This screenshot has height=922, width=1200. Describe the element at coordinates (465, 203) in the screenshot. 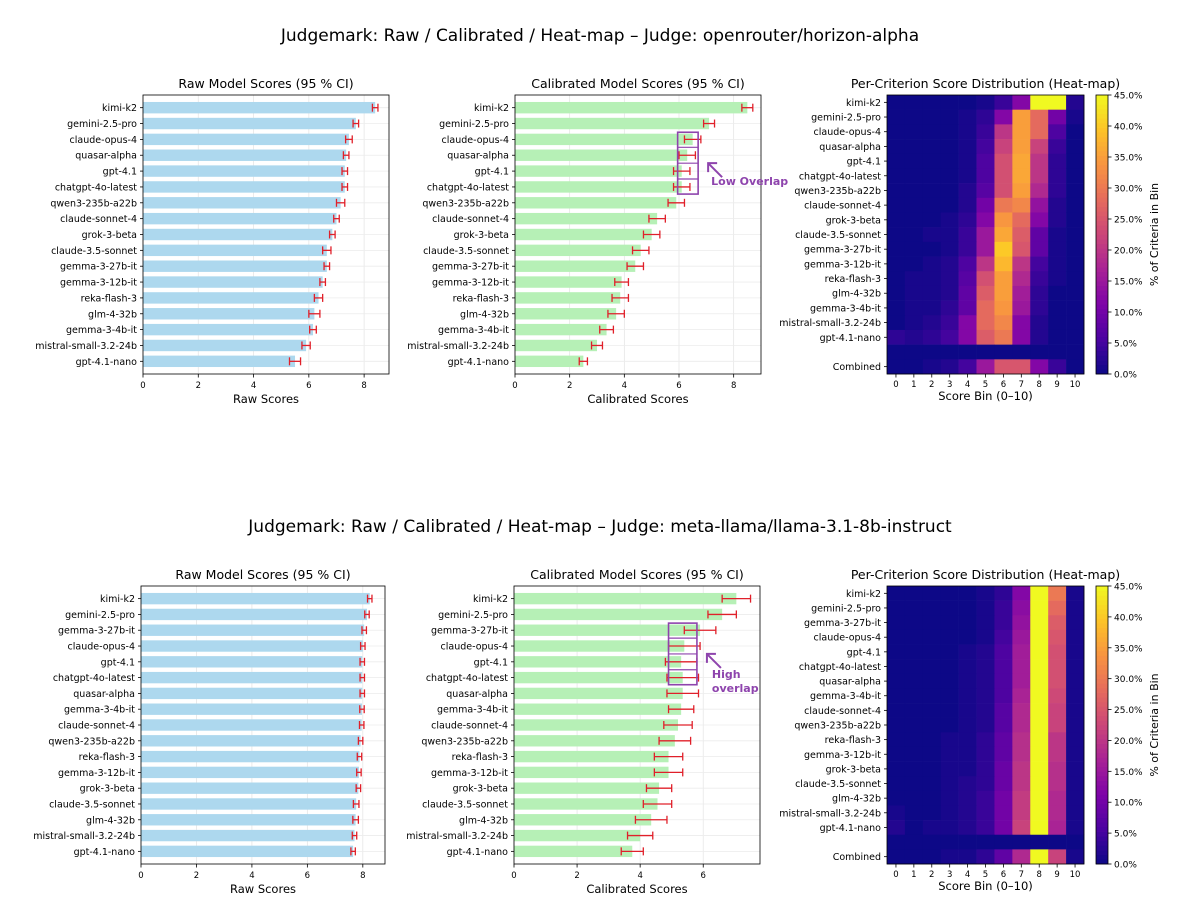

I see `fig1-calibrated-chart-model-label: qwen3-235b-a22b` at that location.